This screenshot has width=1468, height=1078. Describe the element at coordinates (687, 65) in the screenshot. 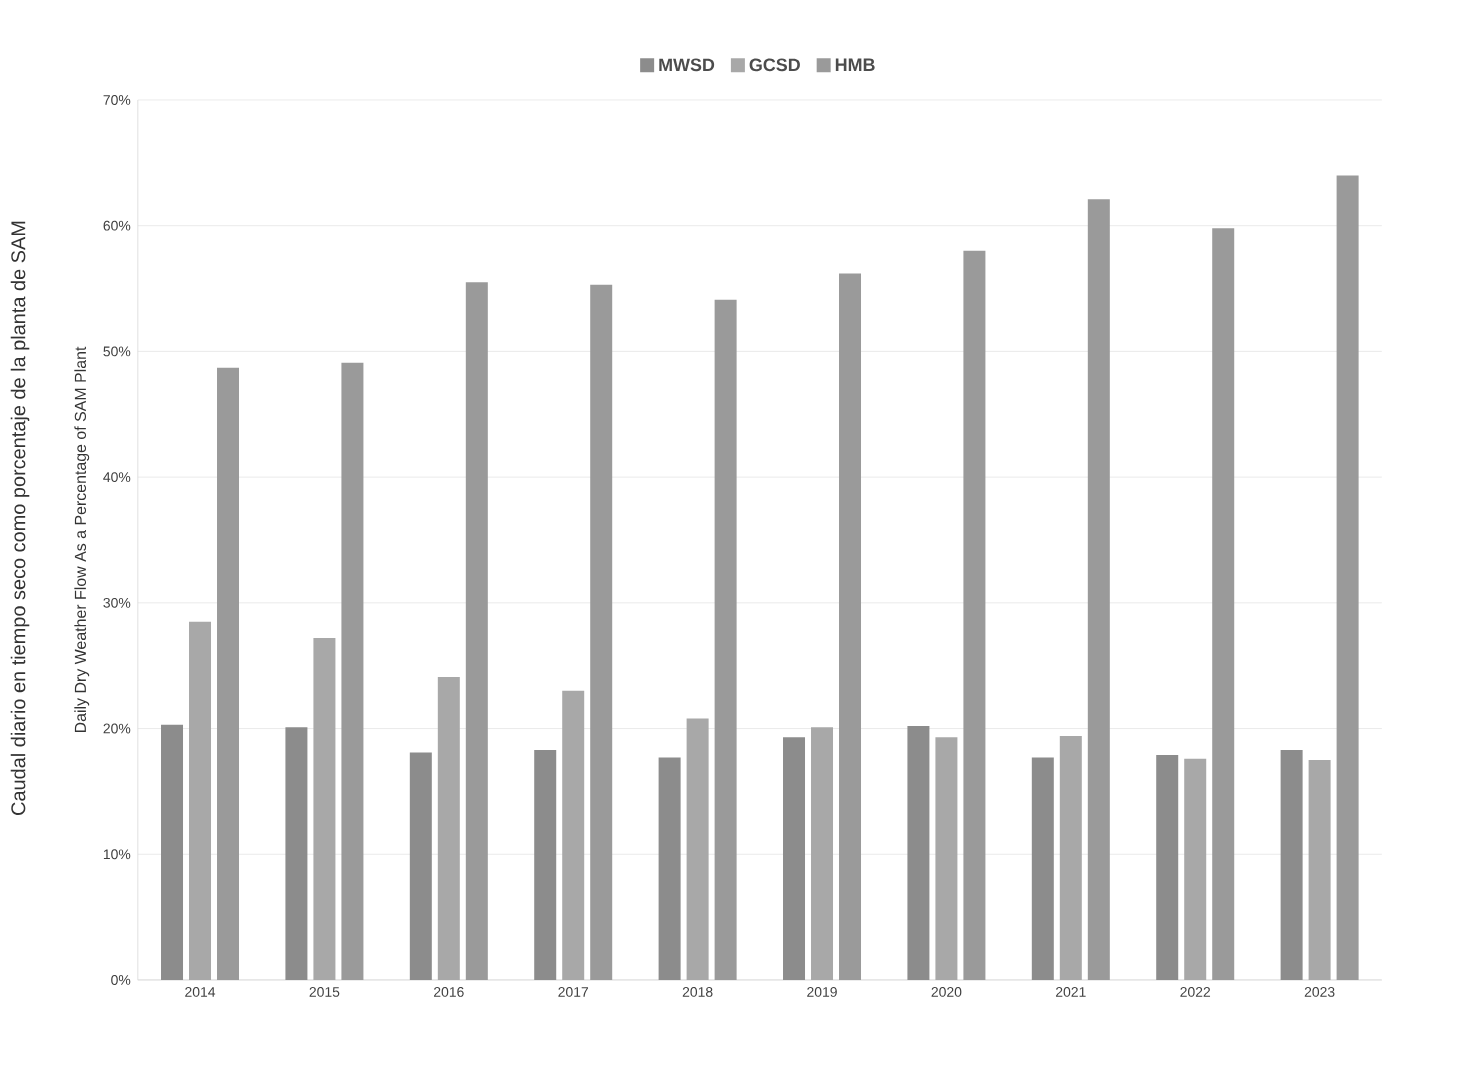

I see `legend-label: MWSD` at that location.